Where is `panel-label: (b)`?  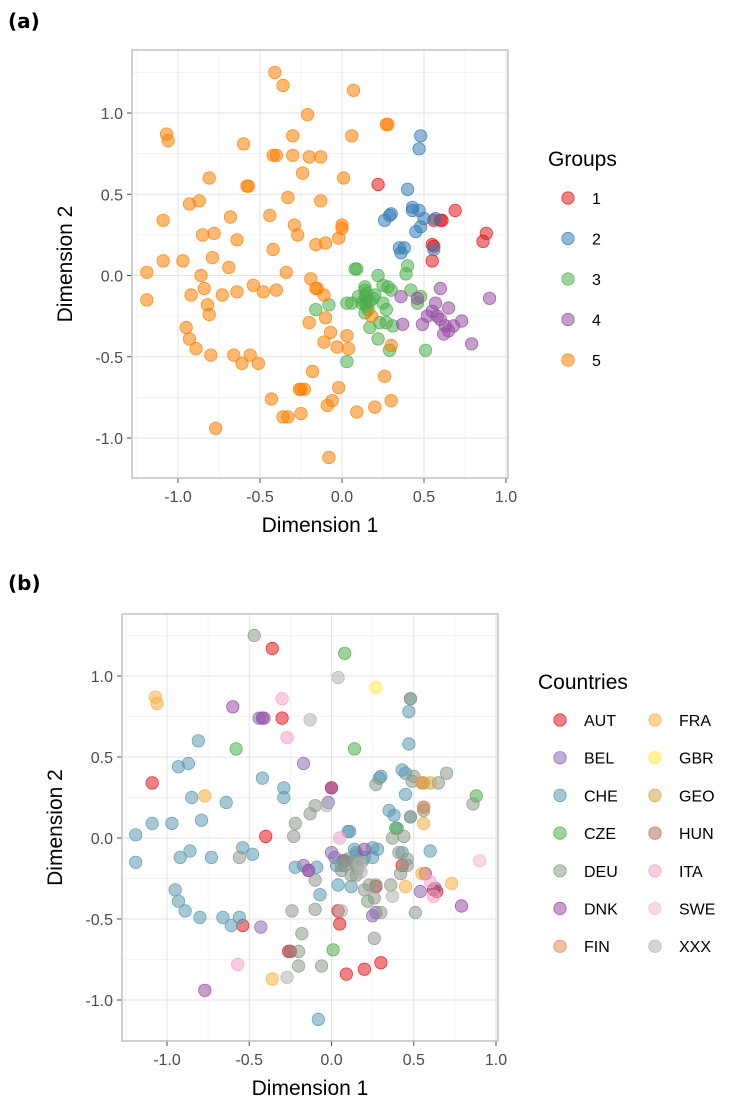
panel-label: (b) is located at coordinates (24, 583).